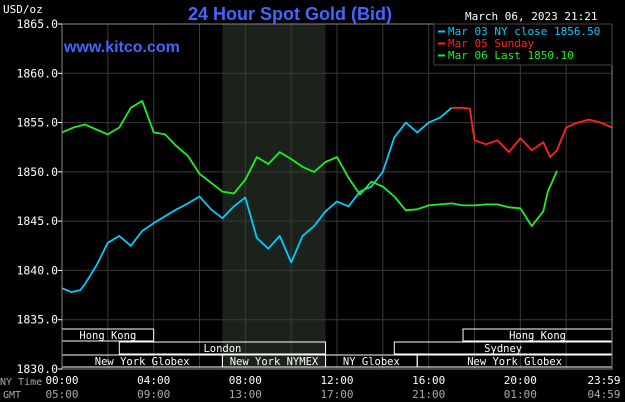 The width and height of the screenshot is (625, 402). What do you see at coordinates (511, 55) in the screenshot?
I see `legend-entry: Mar 06 Last 1850.10` at bounding box center [511, 55].